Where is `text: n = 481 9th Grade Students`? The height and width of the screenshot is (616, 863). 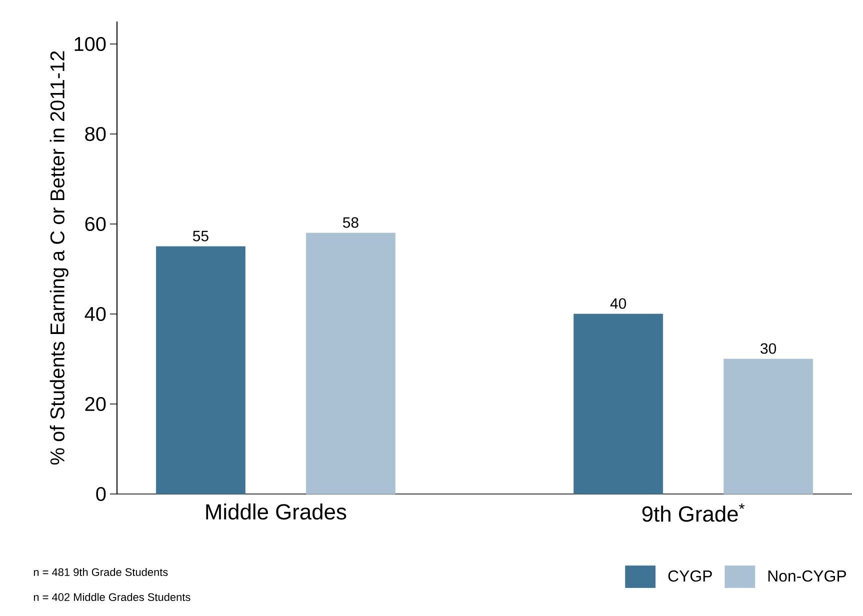 text: n = 481 9th Grade Students is located at coordinates (101, 572).